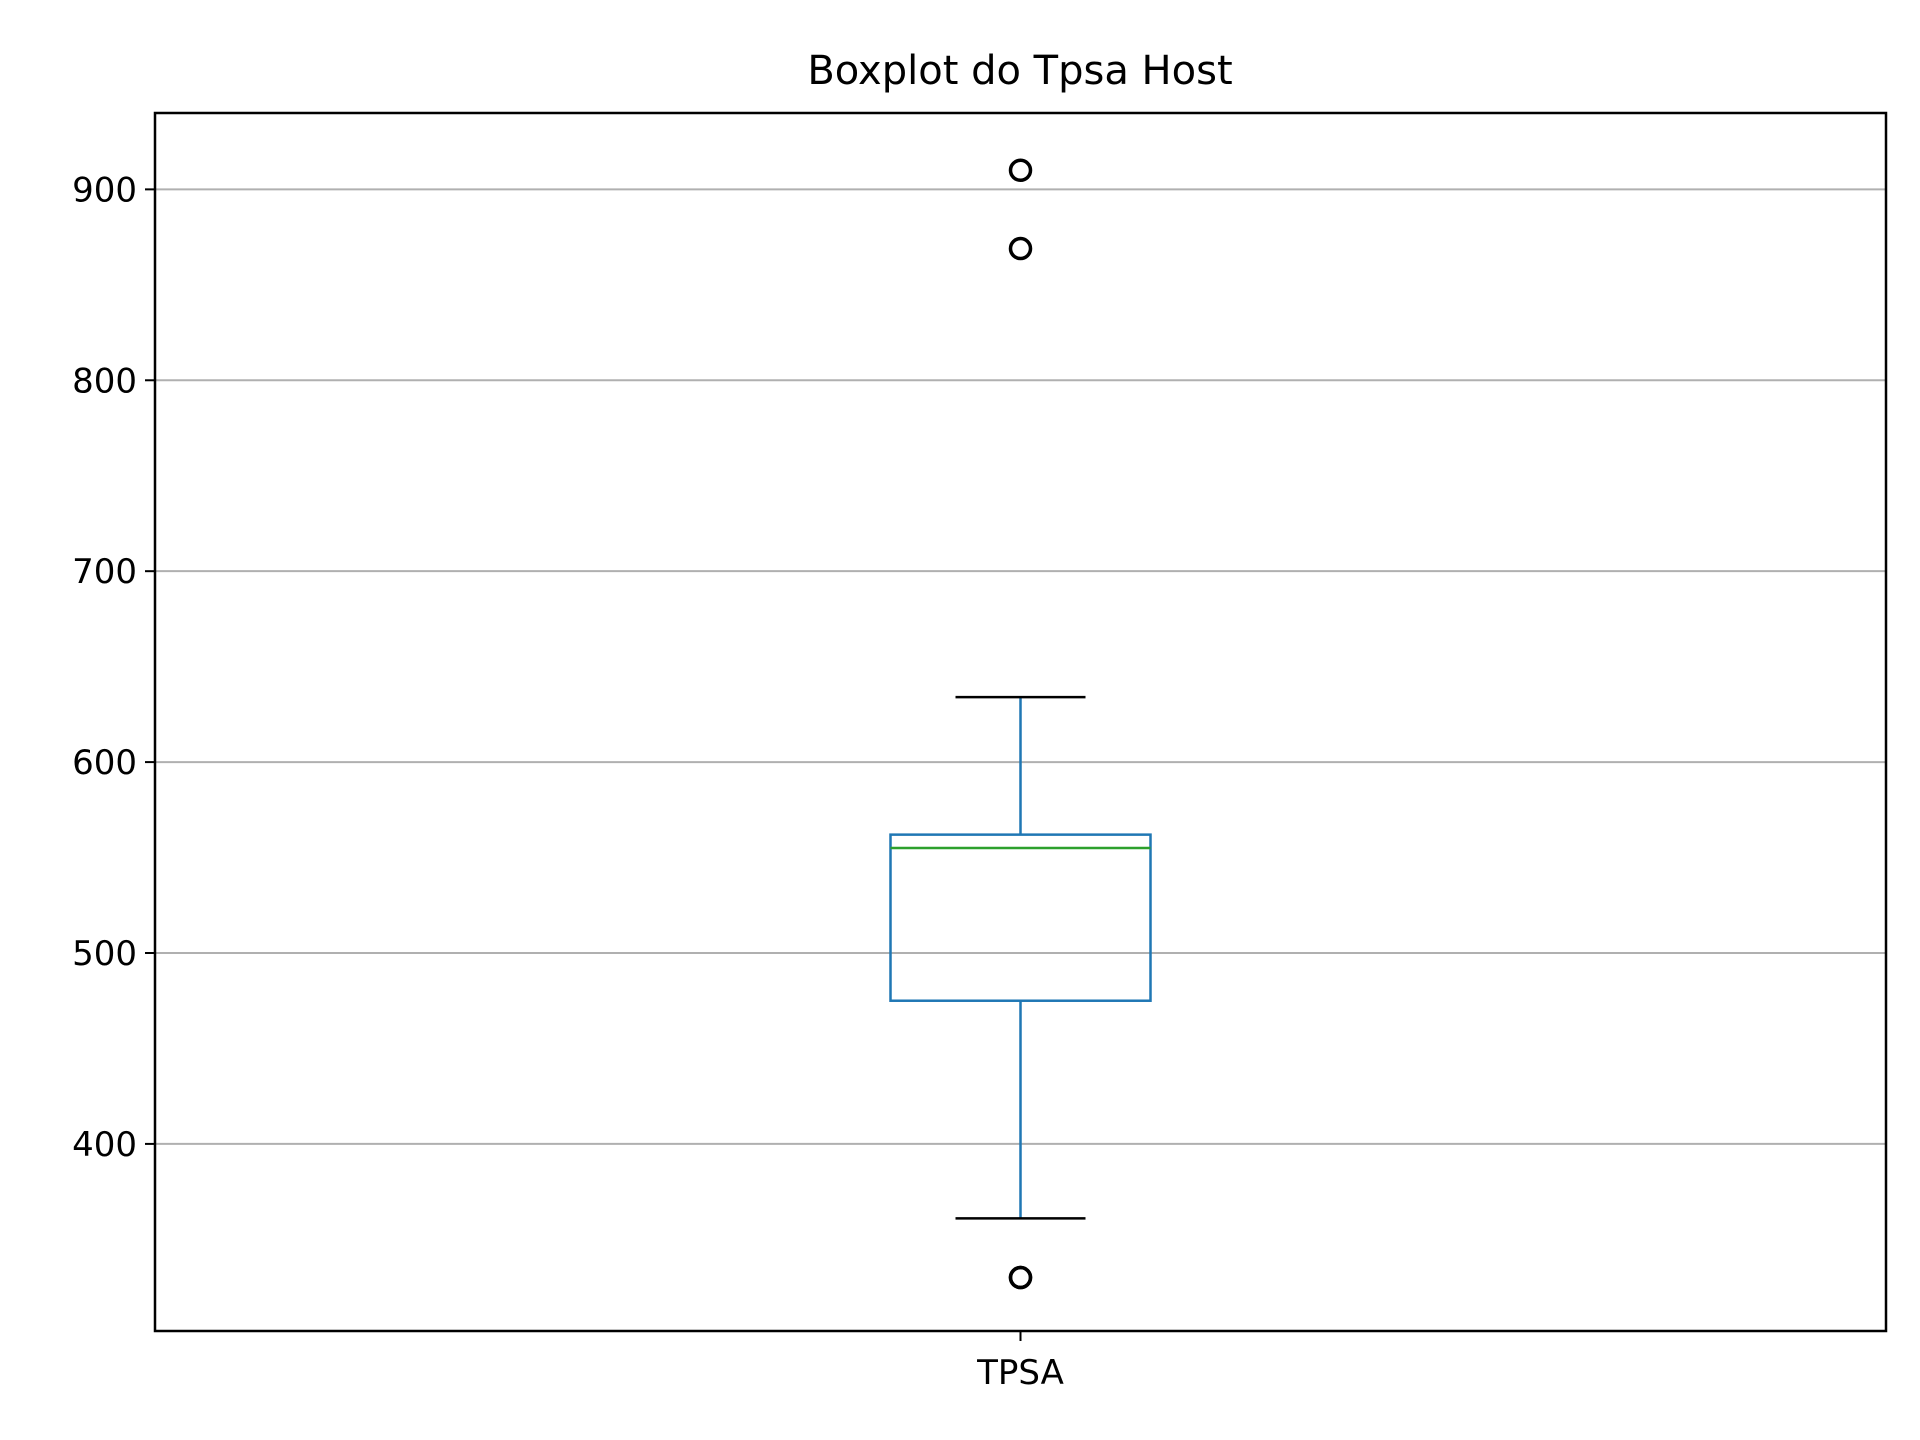 Image resolution: width=1920 pixels, height=1440 pixels. Describe the element at coordinates (104, 954) in the screenshot. I see `y-tick-label: 500` at that location.